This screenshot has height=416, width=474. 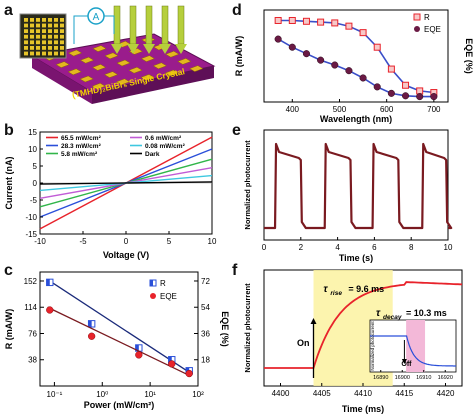 What do you see at coordinates (356, 119) in the screenshot?
I see `wavelength-xlabel: Wavelength (nm)` at bounding box center [356, 119].